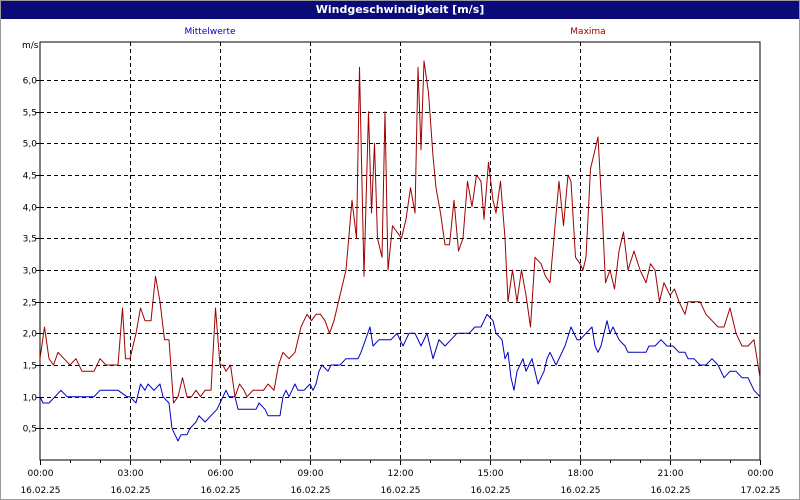  What do you see at coordinates (221, 474) in the screenshot?
I see `x-tick-time: 06:00` at bounding box center [221, 474].